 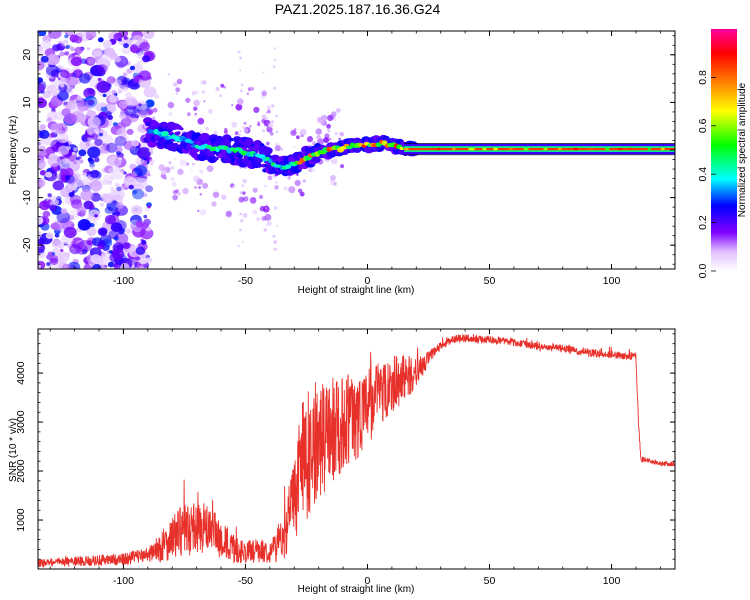 What do you see at coordinates (21, 520) in the screenshot?
I see `y-tick-label: 1000` at bounding box center [21, 520].